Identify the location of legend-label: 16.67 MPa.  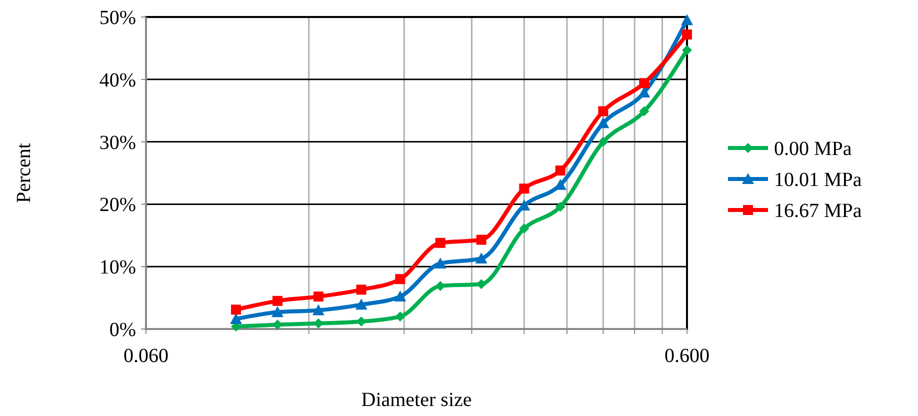
(818, 211).